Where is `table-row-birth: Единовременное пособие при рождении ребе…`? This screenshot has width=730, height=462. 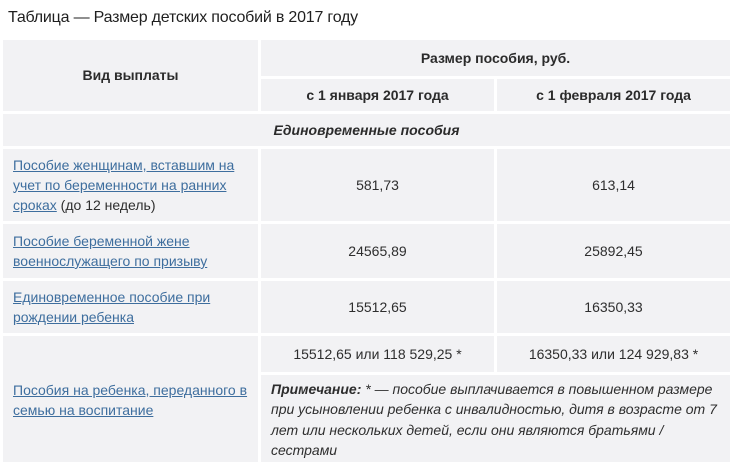 table-row-birth: Единовременное пособие при рождении ребе… is located at coordinates (365, 307).